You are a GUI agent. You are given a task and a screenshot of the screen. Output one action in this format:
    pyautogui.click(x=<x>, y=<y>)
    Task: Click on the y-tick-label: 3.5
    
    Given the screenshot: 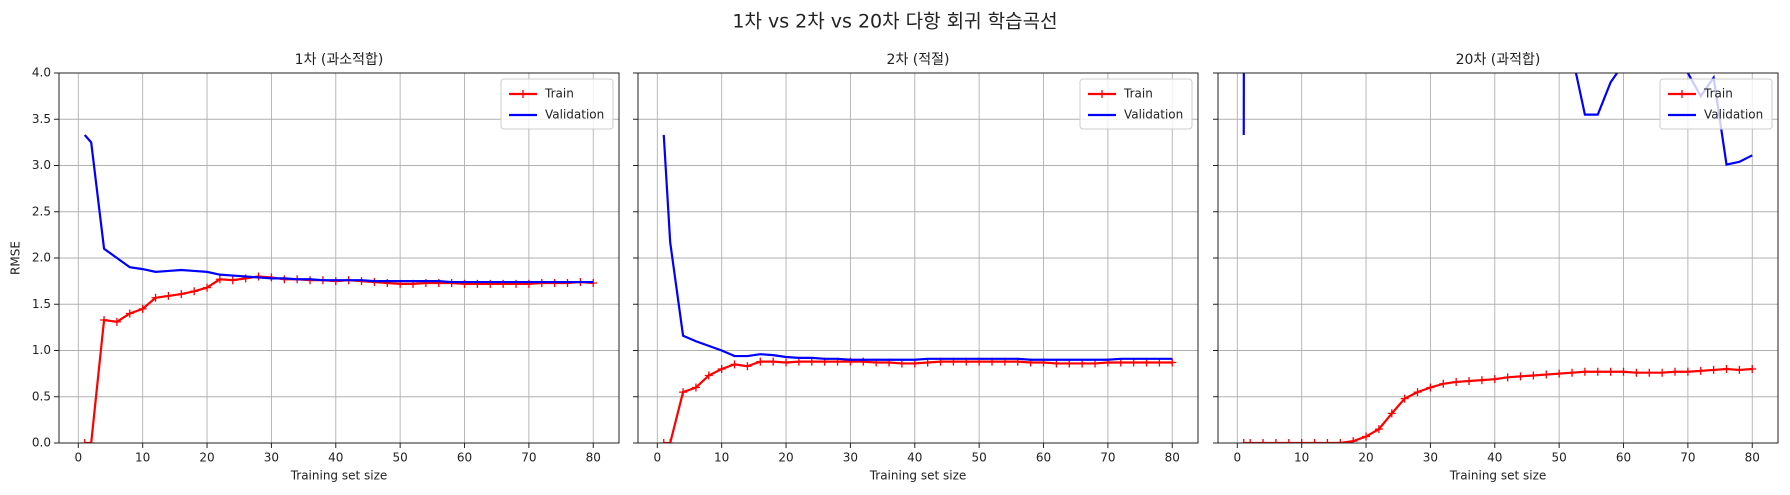 What is the action you would take?
    pyautogui.click(x=41, y=119)
    